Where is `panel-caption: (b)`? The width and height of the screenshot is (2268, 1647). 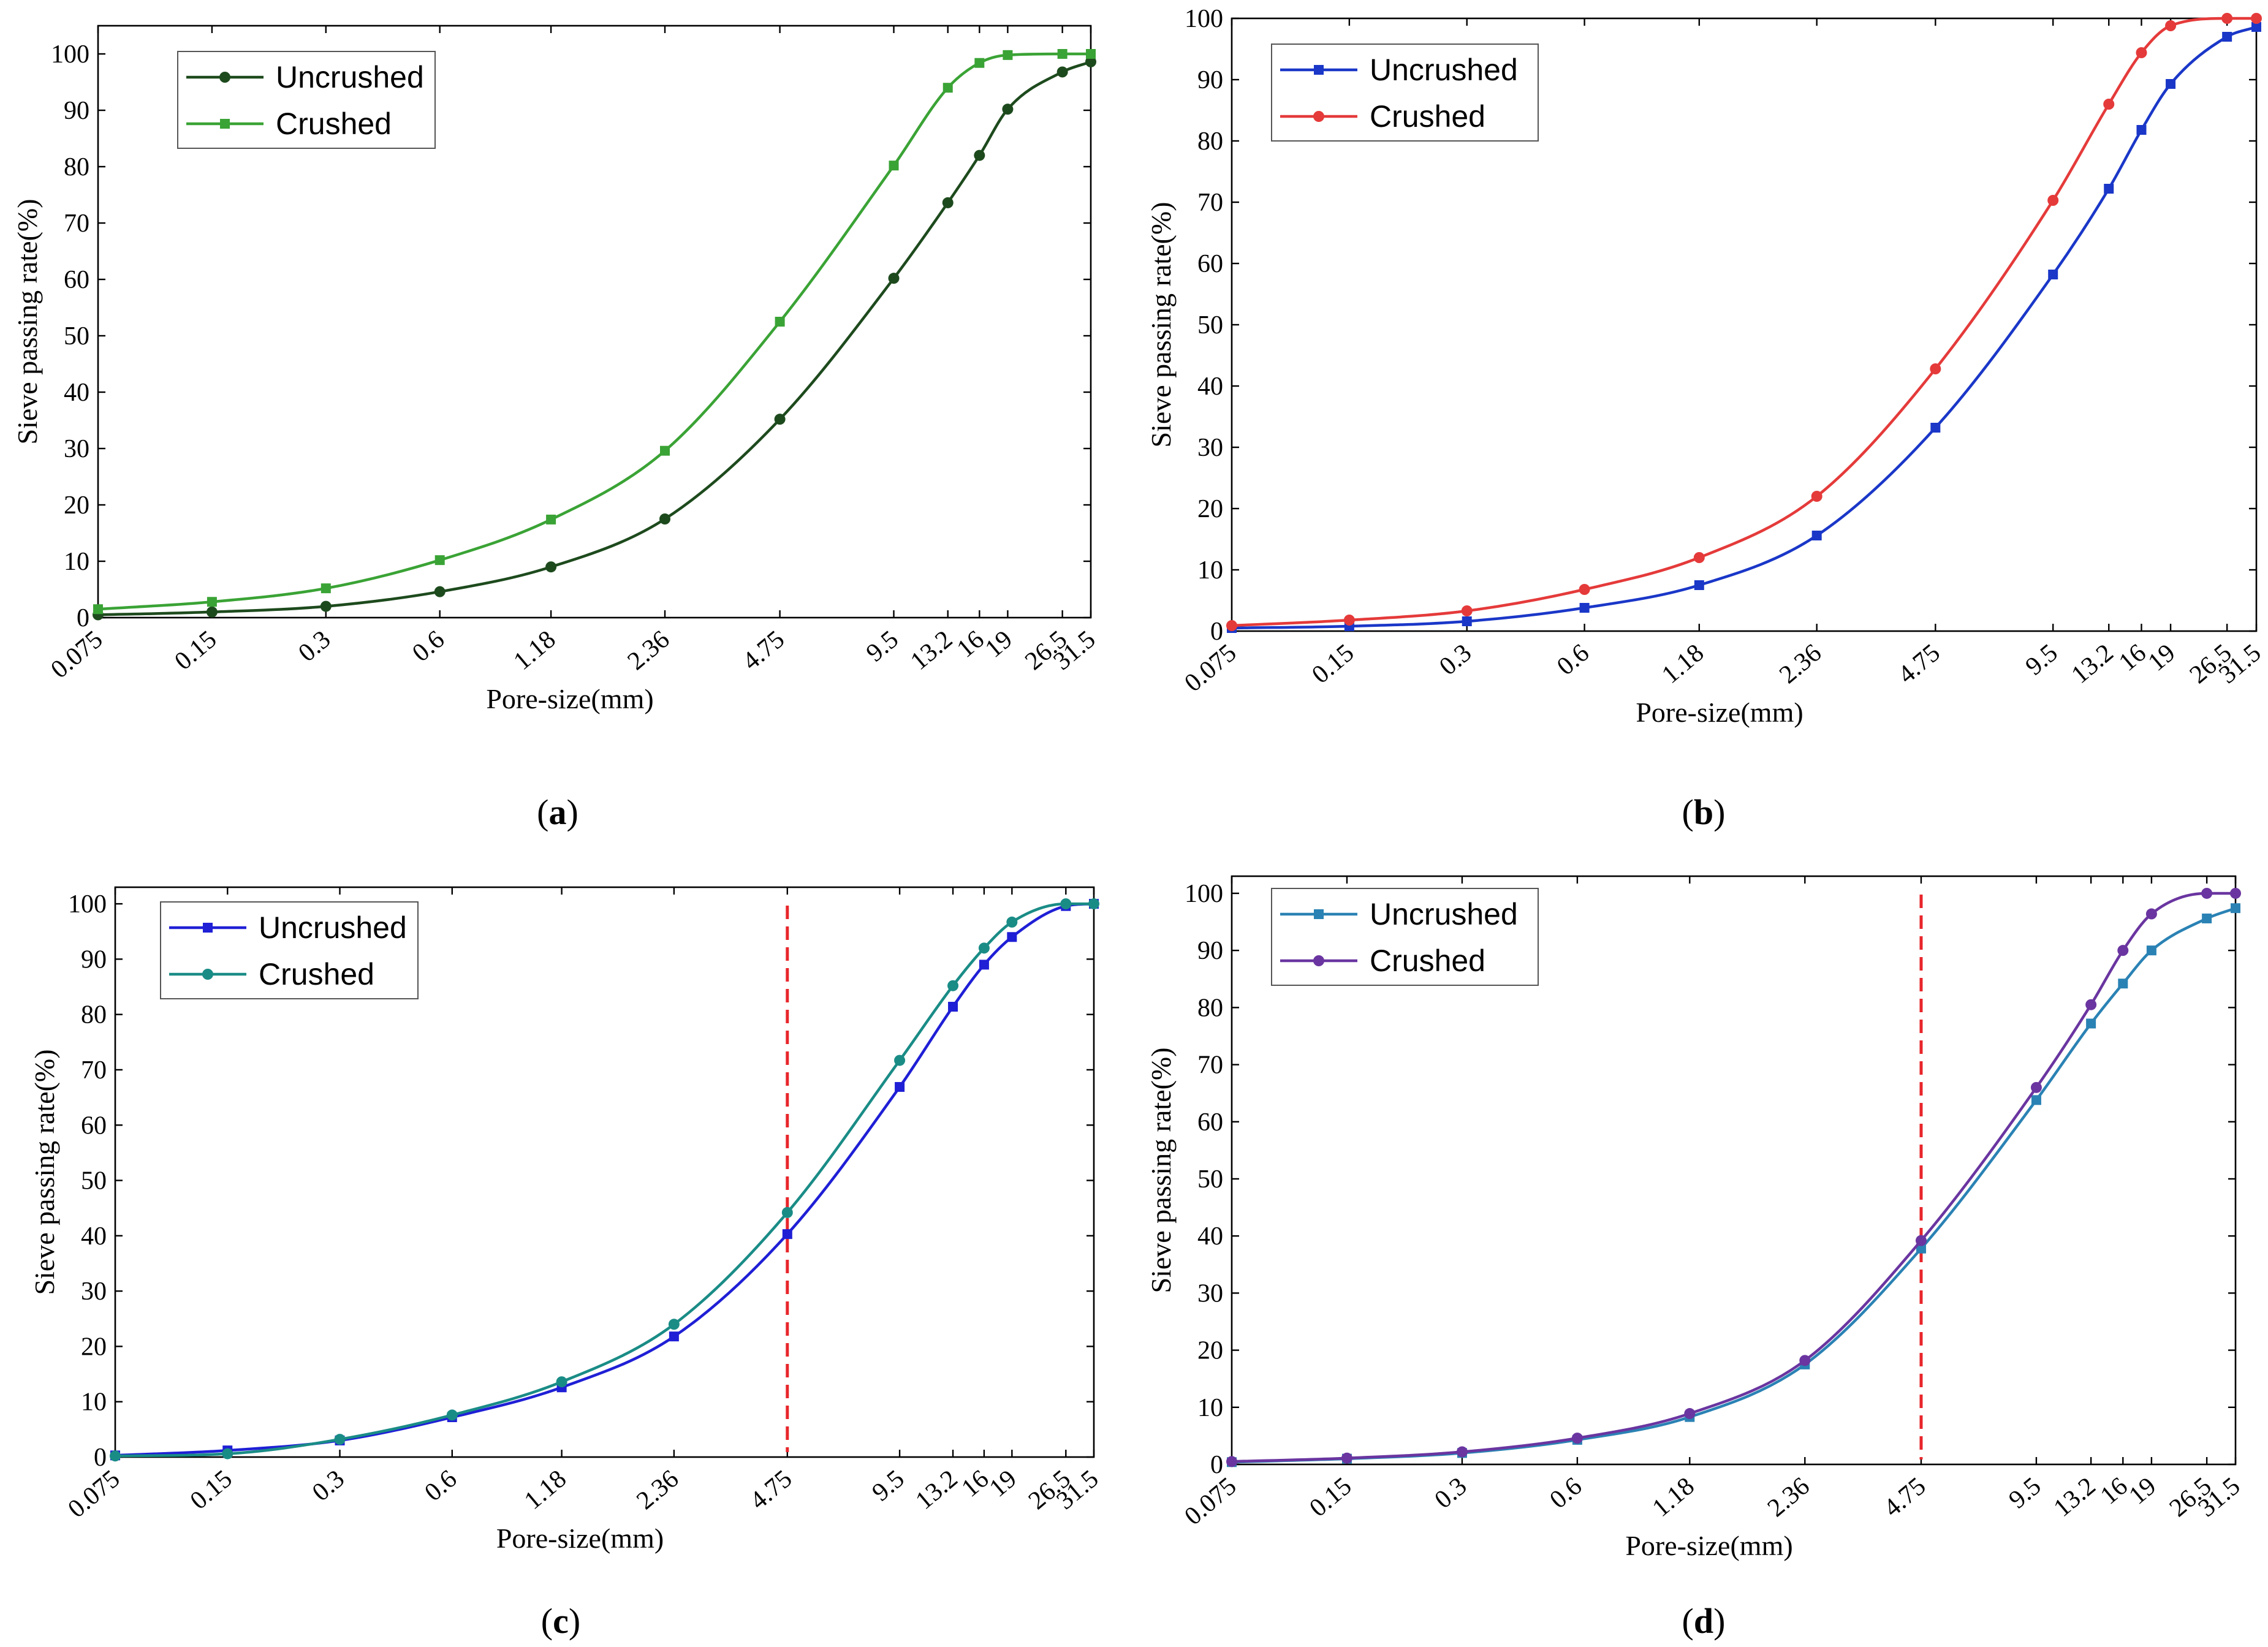 panel-caption: (b) is located at coordinates (1704, 812).